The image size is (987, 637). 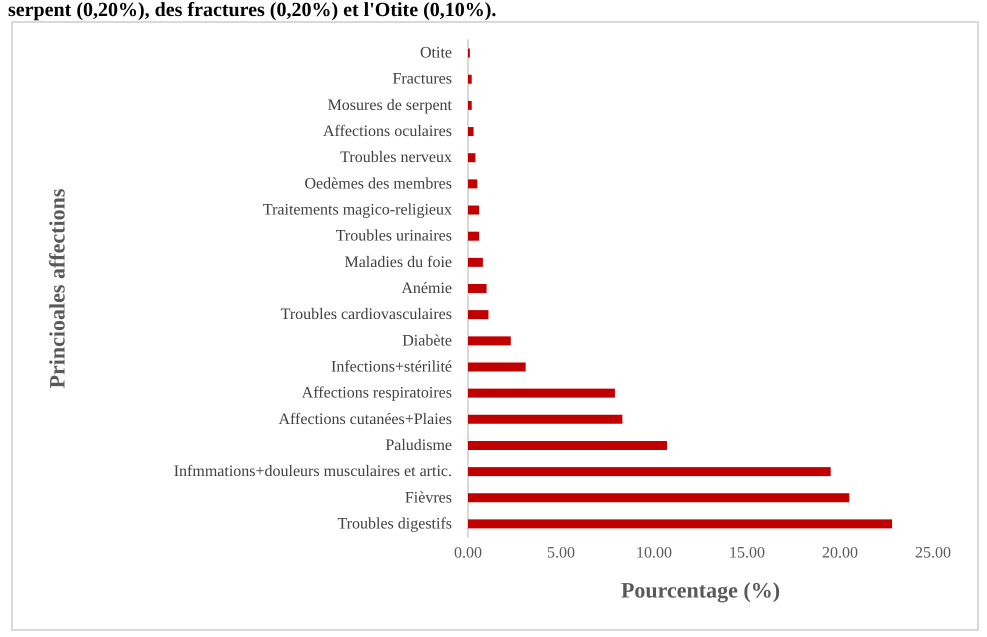 What do you see at coordinates (396, 157) in the screenshot?
I see `y-tick-label: Troubles nerveux` at bounding box center [396, 157].